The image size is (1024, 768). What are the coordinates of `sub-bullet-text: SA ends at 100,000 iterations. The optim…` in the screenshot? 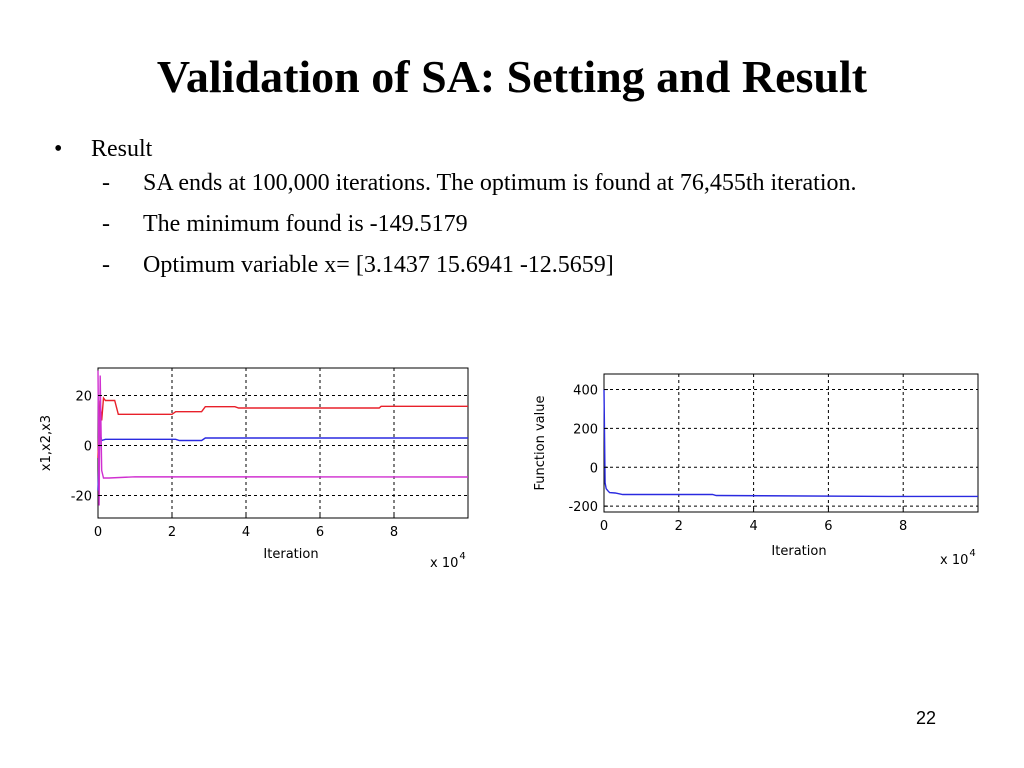 It's located at (500, 183).